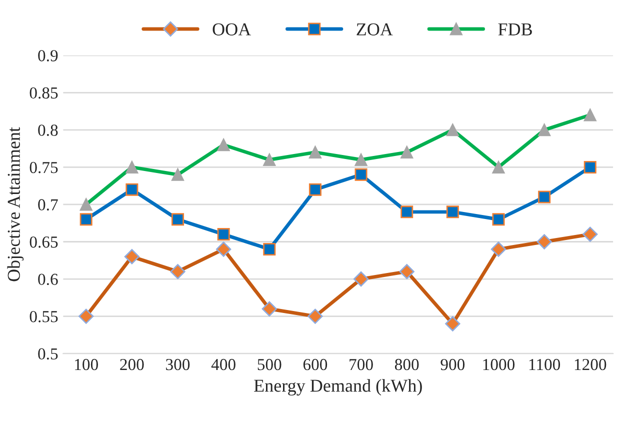  What do you see at coordinates (223, 364) in the screenshot?
I see `x-tick-label: 400` at bounding box center [223, 364].